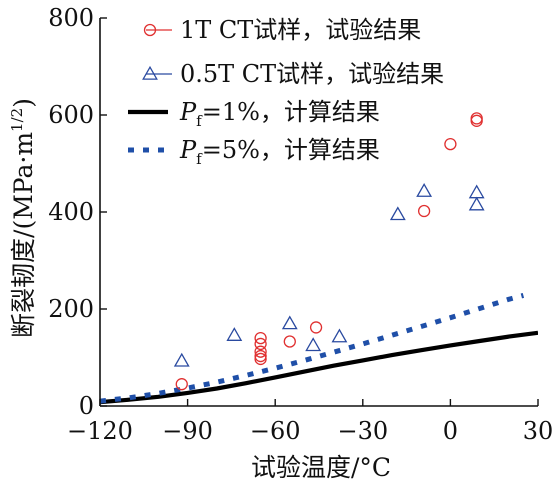 The width and height of the screenshot is (555, 483). I want to click on x-tick-label: −120, so click(100, 431).